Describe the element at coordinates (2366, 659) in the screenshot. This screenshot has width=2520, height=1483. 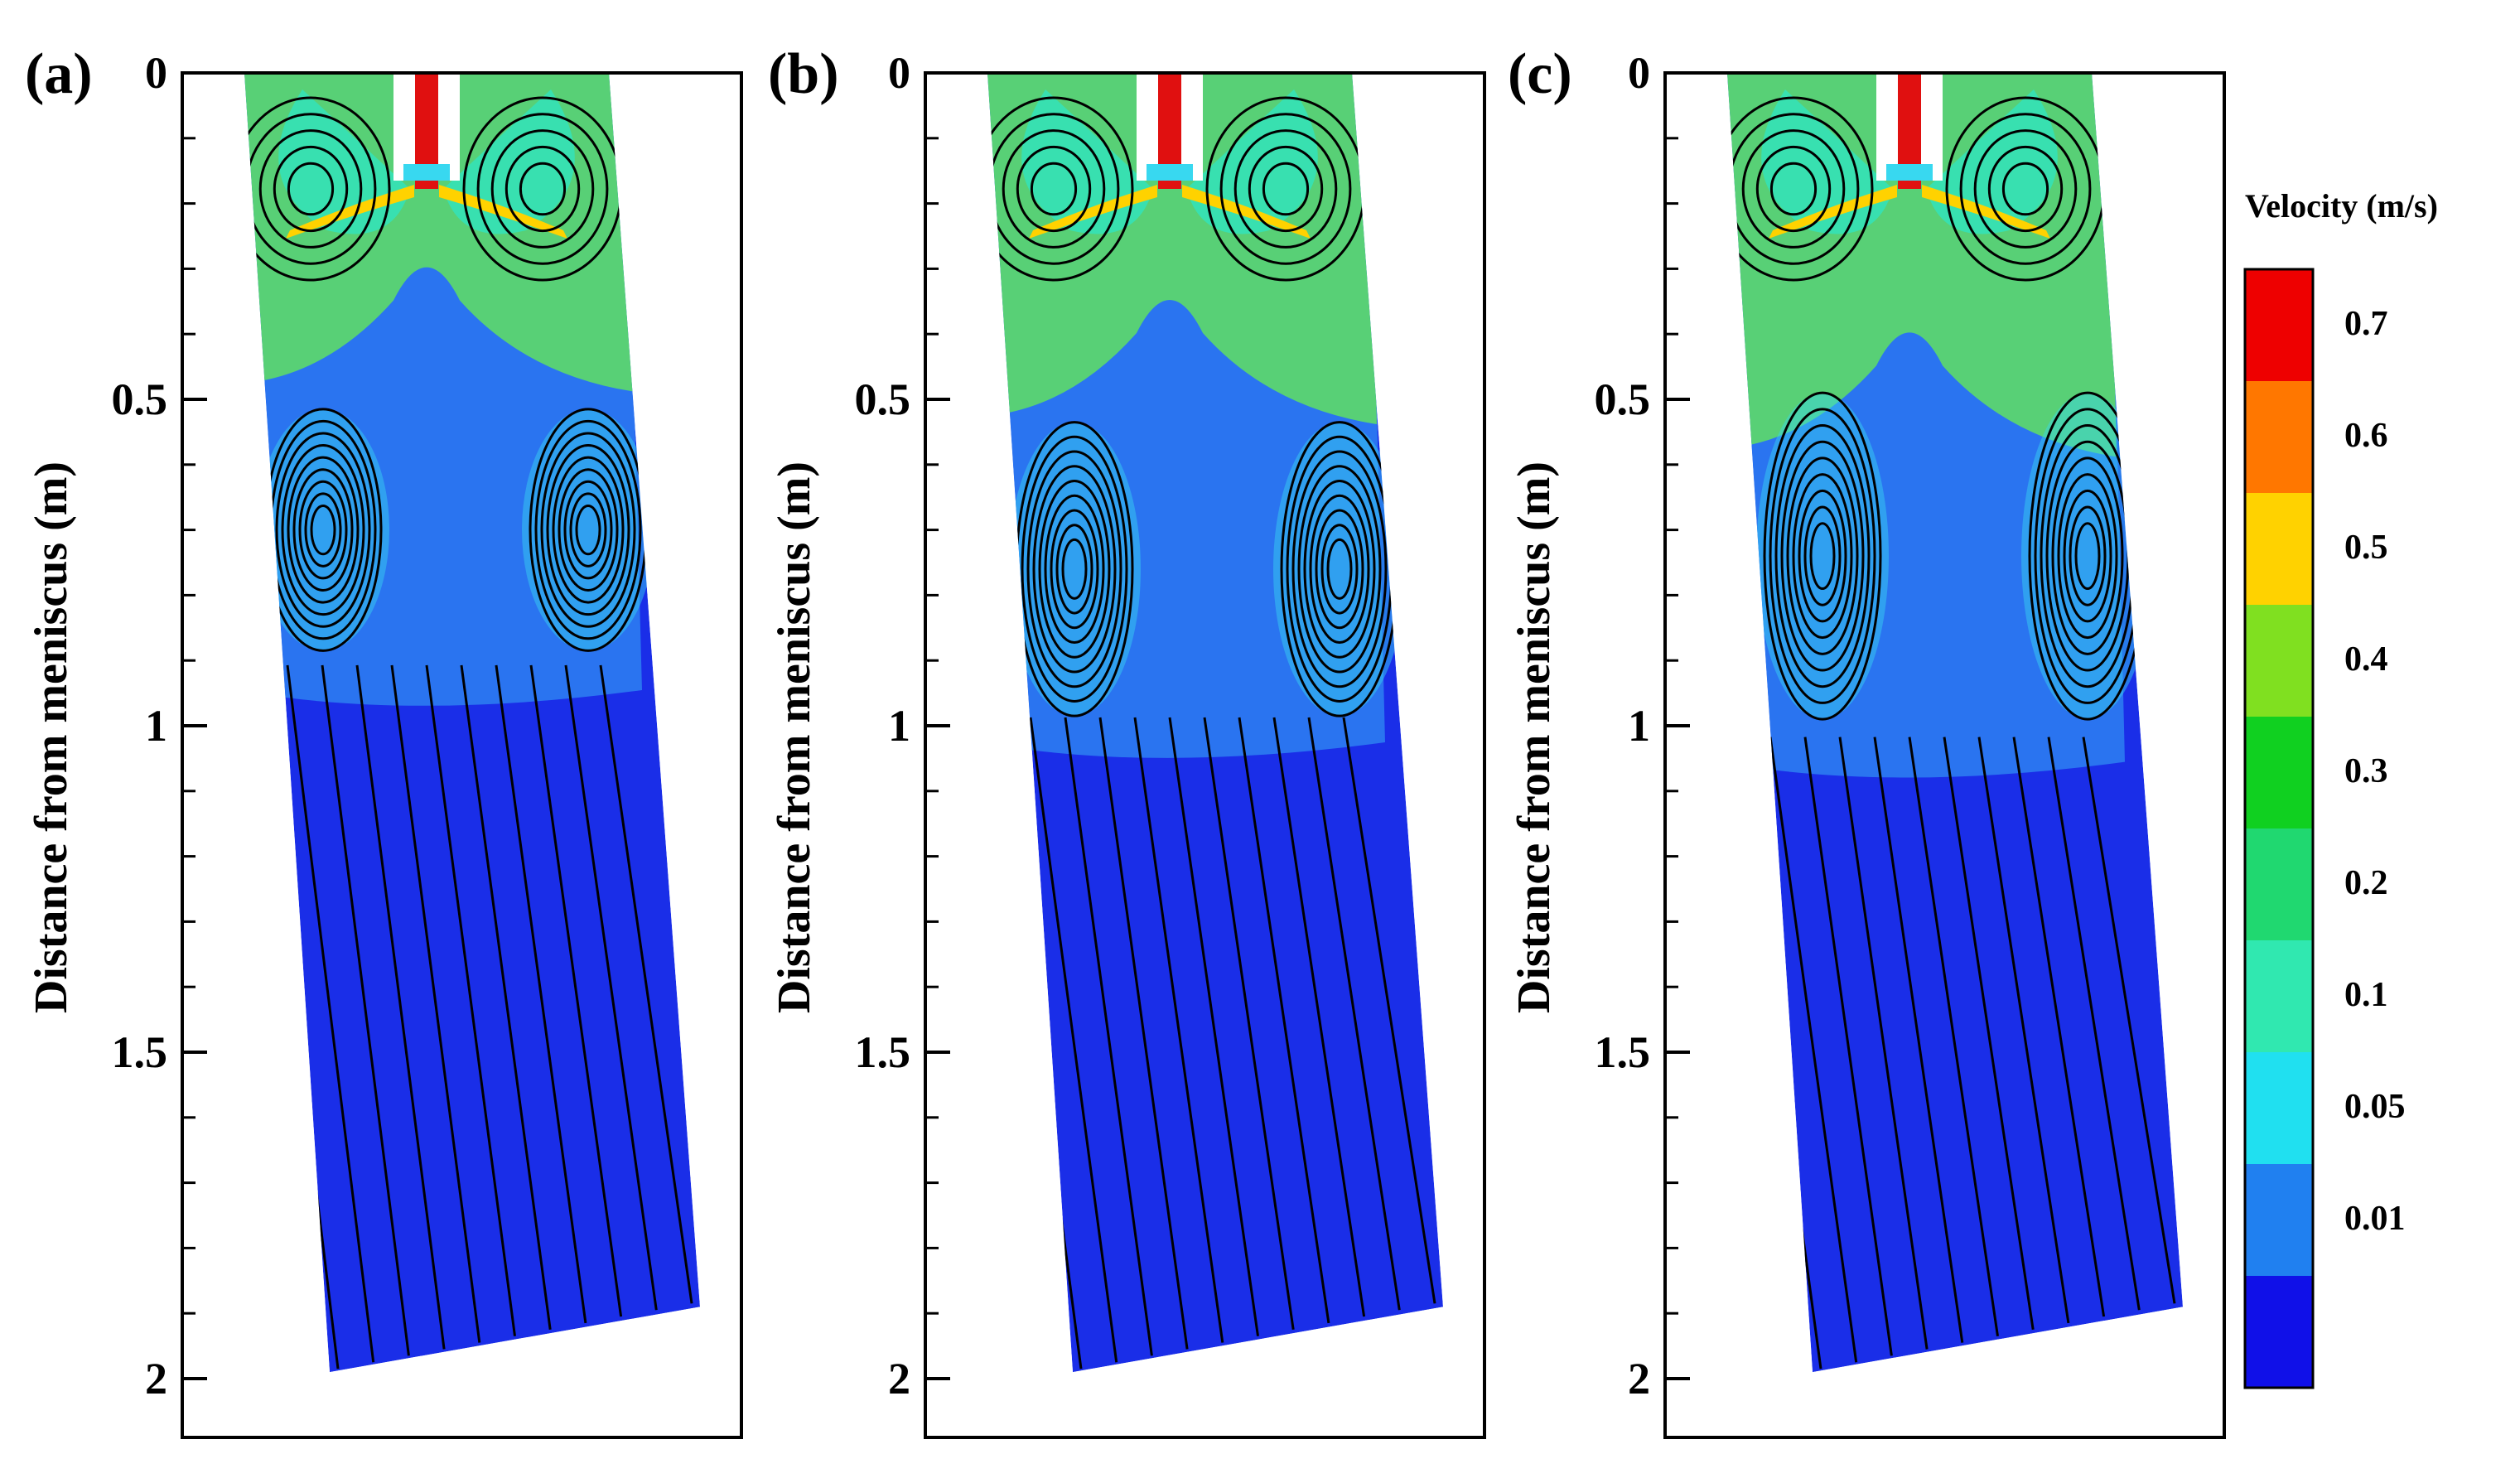
I see `colorbar-level-label: 0.4` at that location.